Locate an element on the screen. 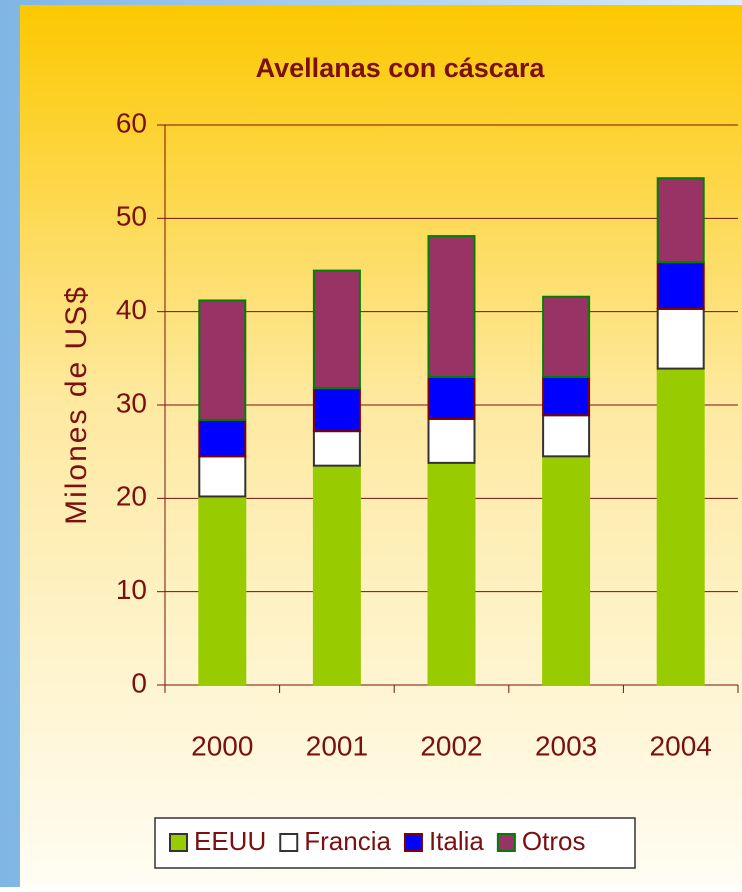  y-tick-label: 30 is located at coordinates (131, 402).